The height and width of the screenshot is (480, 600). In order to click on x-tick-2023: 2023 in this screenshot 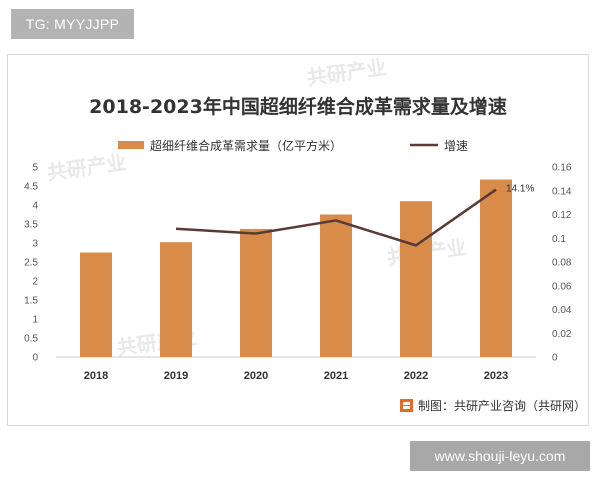, I will do `click(496, 376)`.